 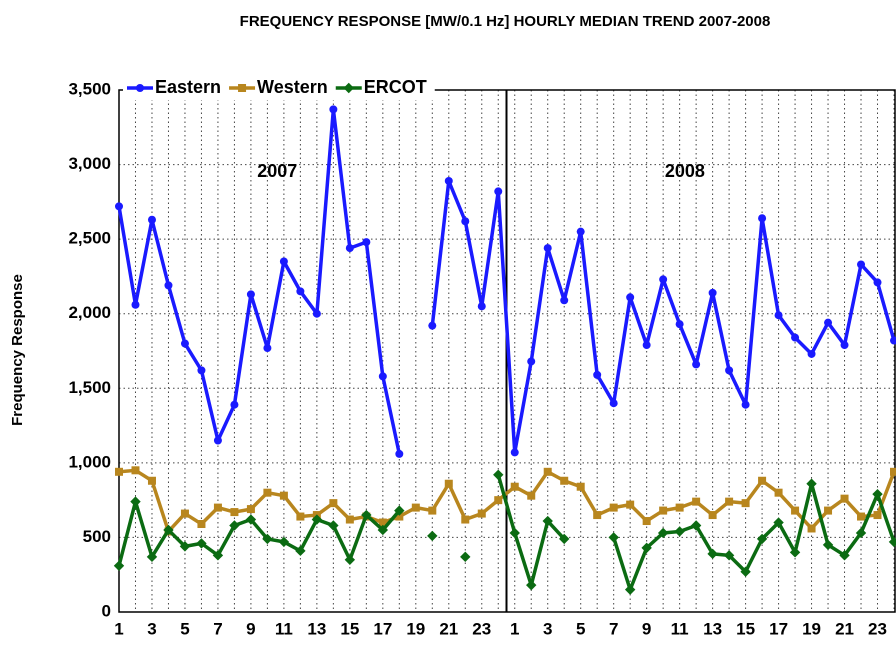 What do you see at coordinates (89, 312) in the screenshot?
I see `y-tick-label: 2,000` at bounding box center [89, 312].